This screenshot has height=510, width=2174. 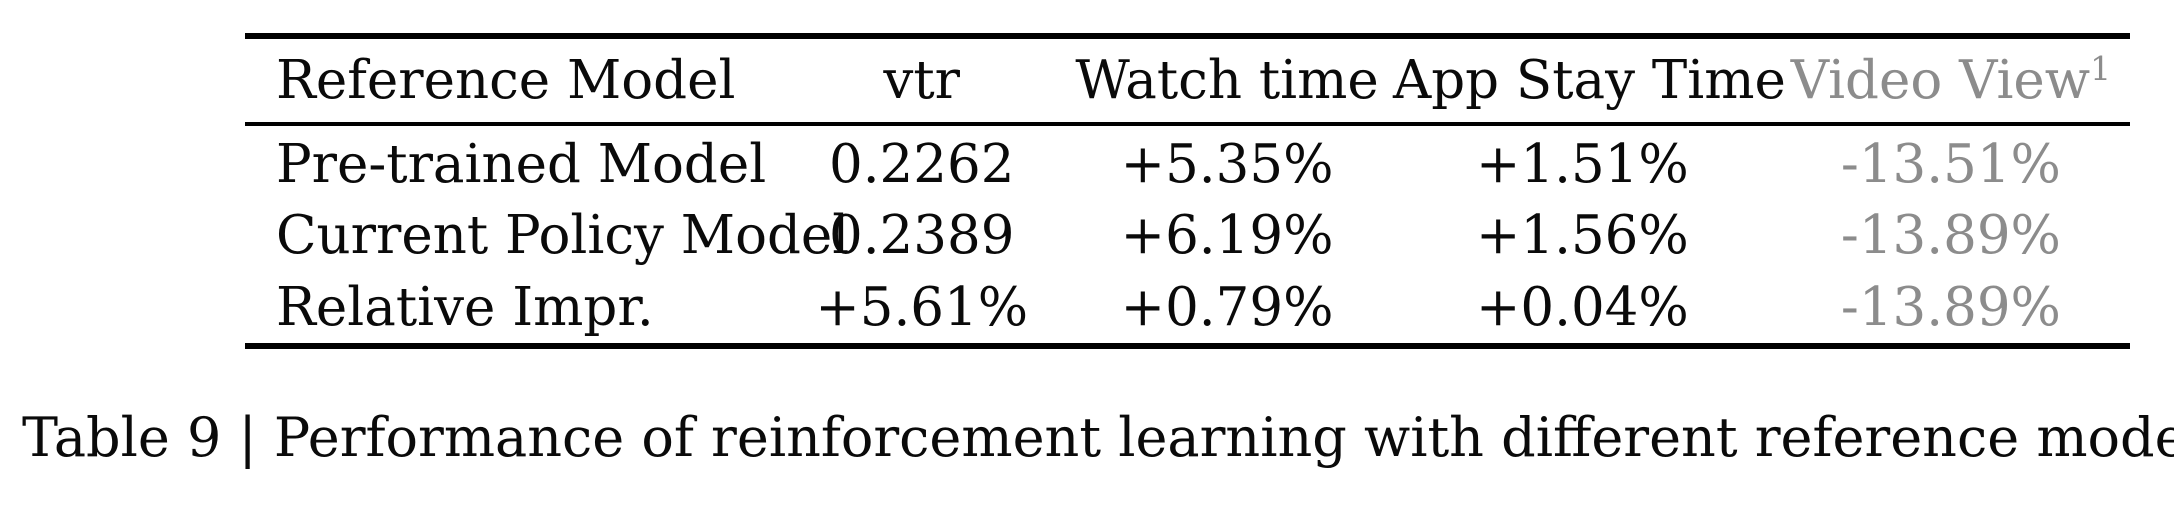 I want to click on cell-watch-time: +6.19%, so click(x=1227, y=235).